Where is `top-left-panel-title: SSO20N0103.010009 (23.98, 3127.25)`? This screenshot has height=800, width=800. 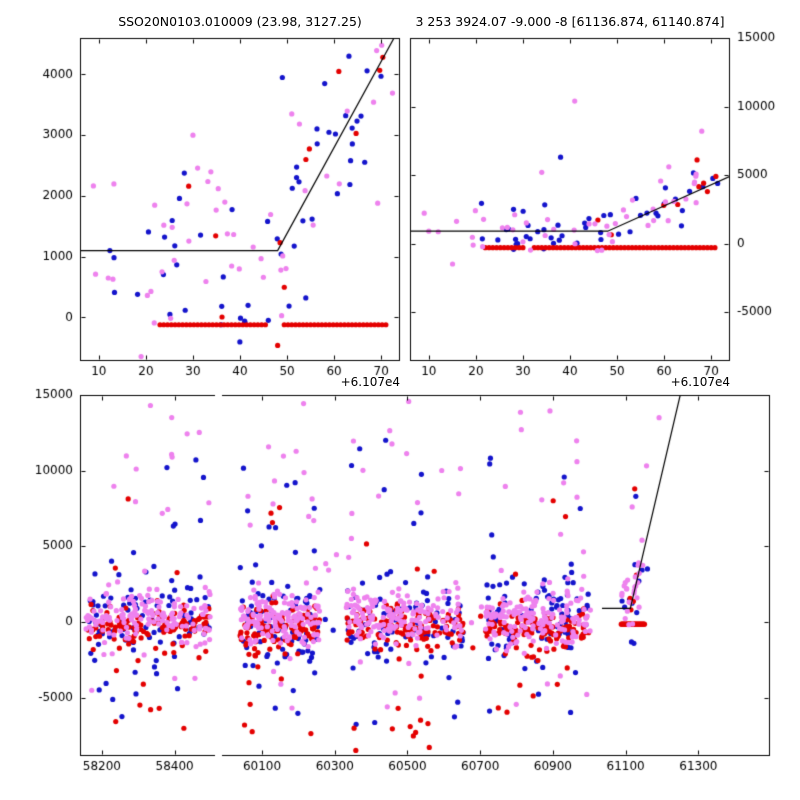 top-left-panel-title: SSO20N0103.010009 (23.98, 3127.25) is located at coordinates (240, 21).